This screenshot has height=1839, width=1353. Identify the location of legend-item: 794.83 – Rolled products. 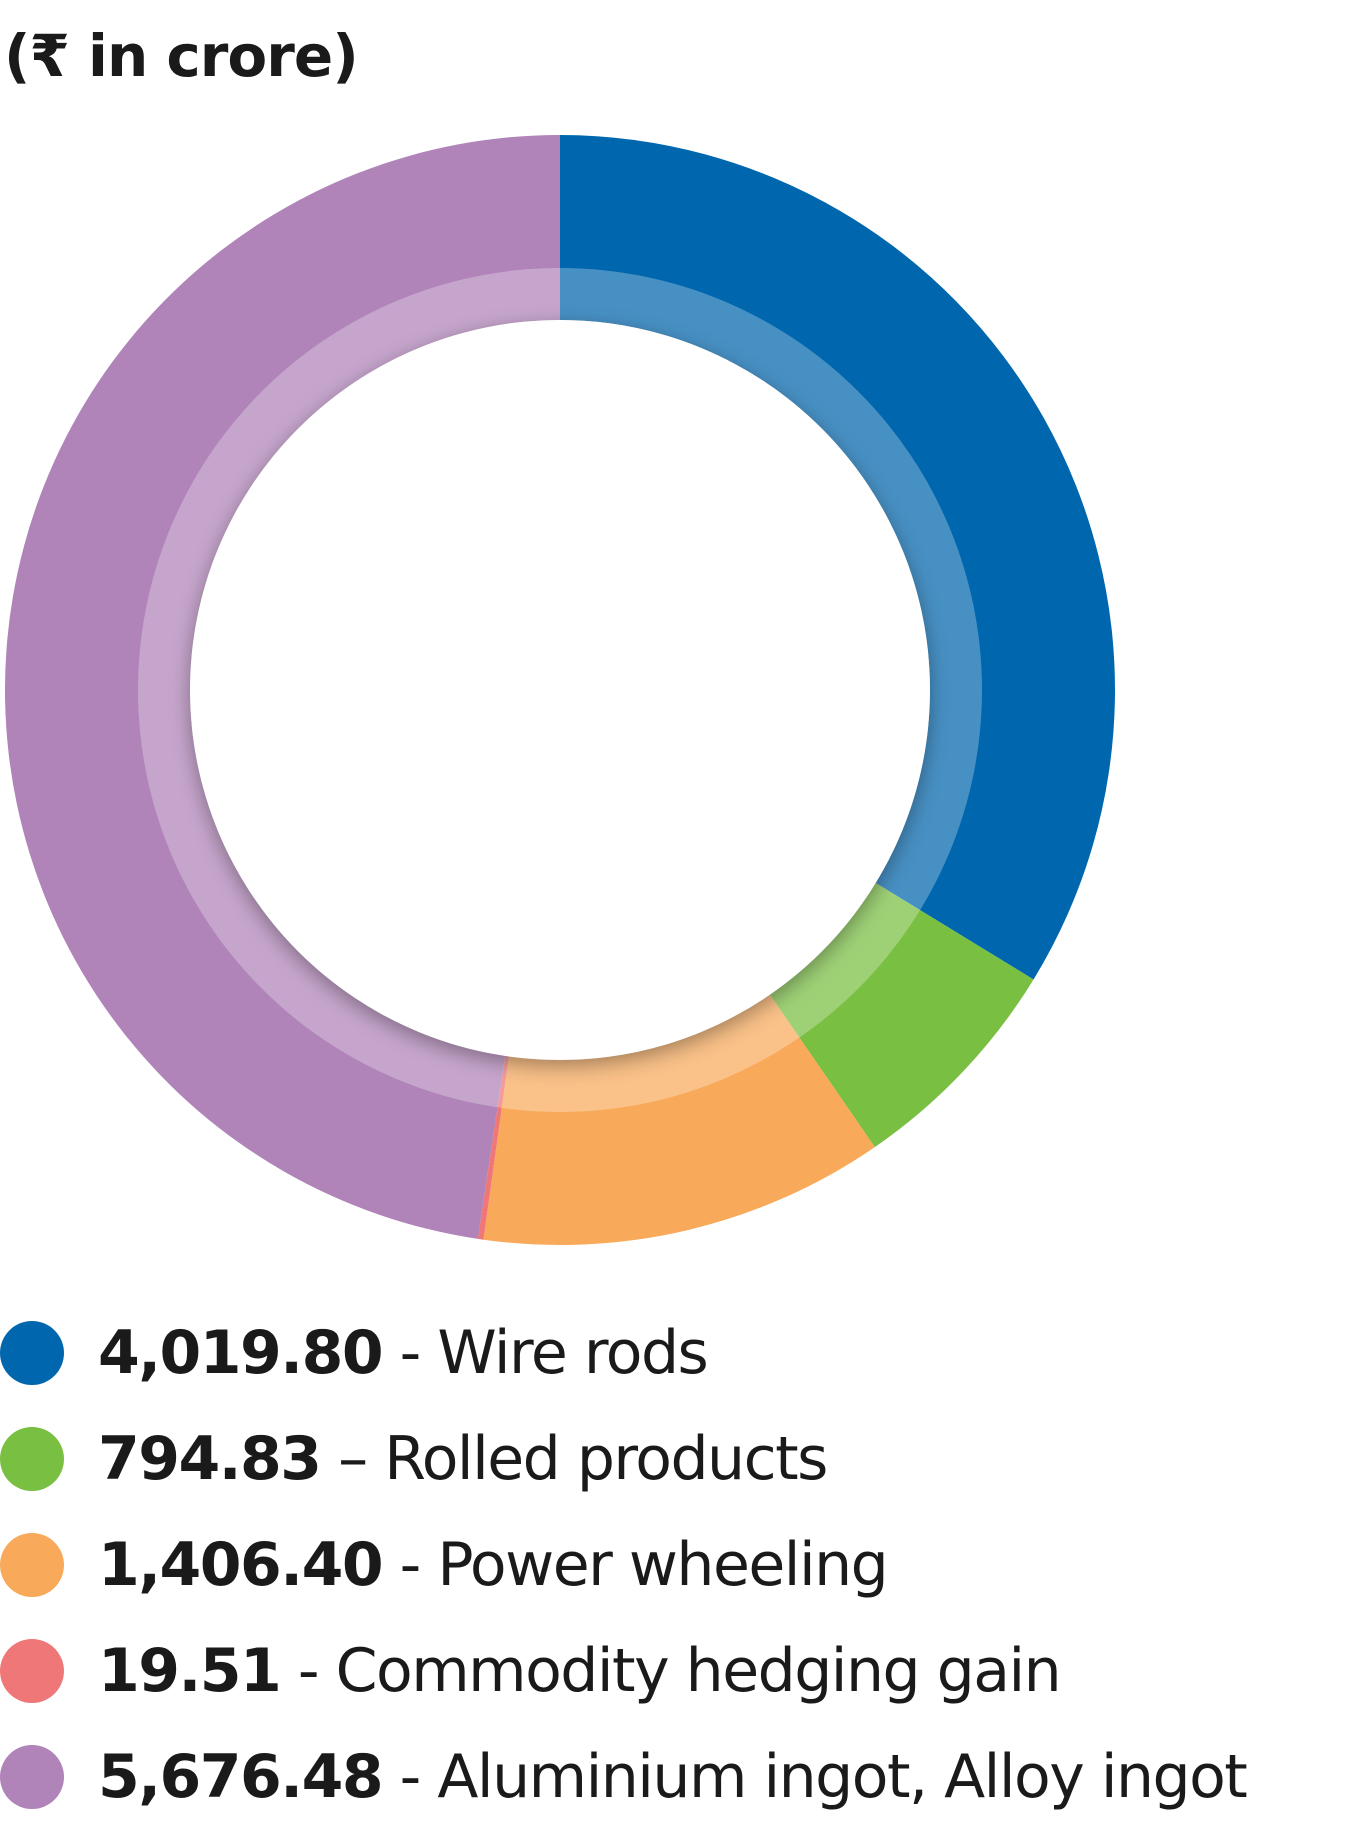
(676, 1459).